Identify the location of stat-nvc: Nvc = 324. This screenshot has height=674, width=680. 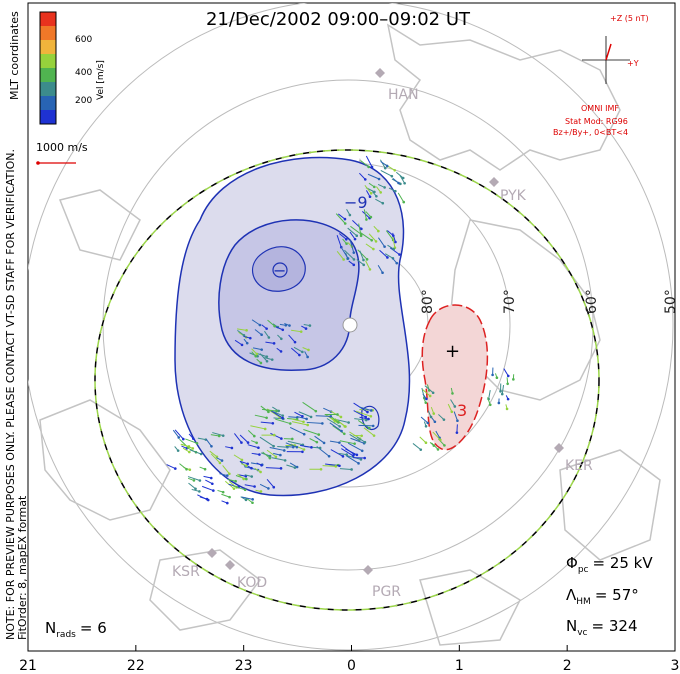
(601, 627).